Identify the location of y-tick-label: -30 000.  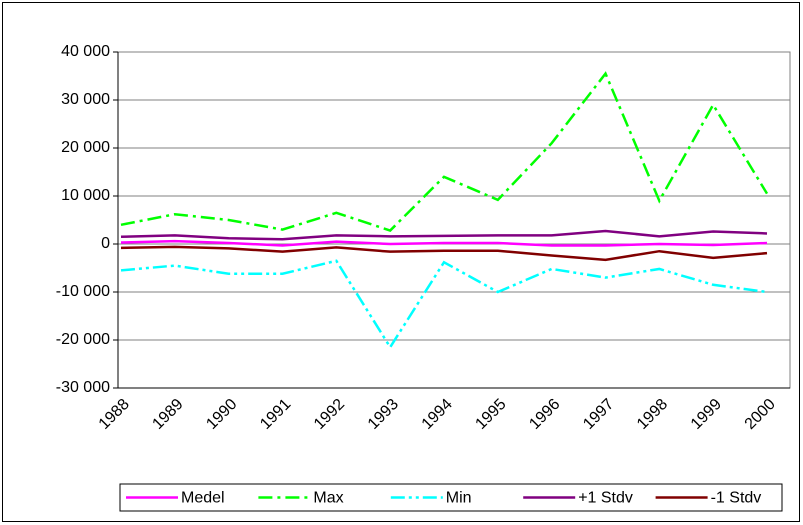
(83, 387).